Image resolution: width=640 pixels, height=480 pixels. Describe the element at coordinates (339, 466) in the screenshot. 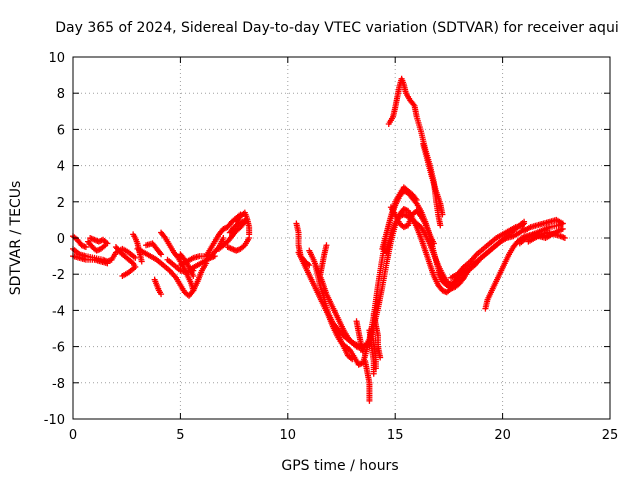

I see `x-axis-label: GPS time / hours` at that location.